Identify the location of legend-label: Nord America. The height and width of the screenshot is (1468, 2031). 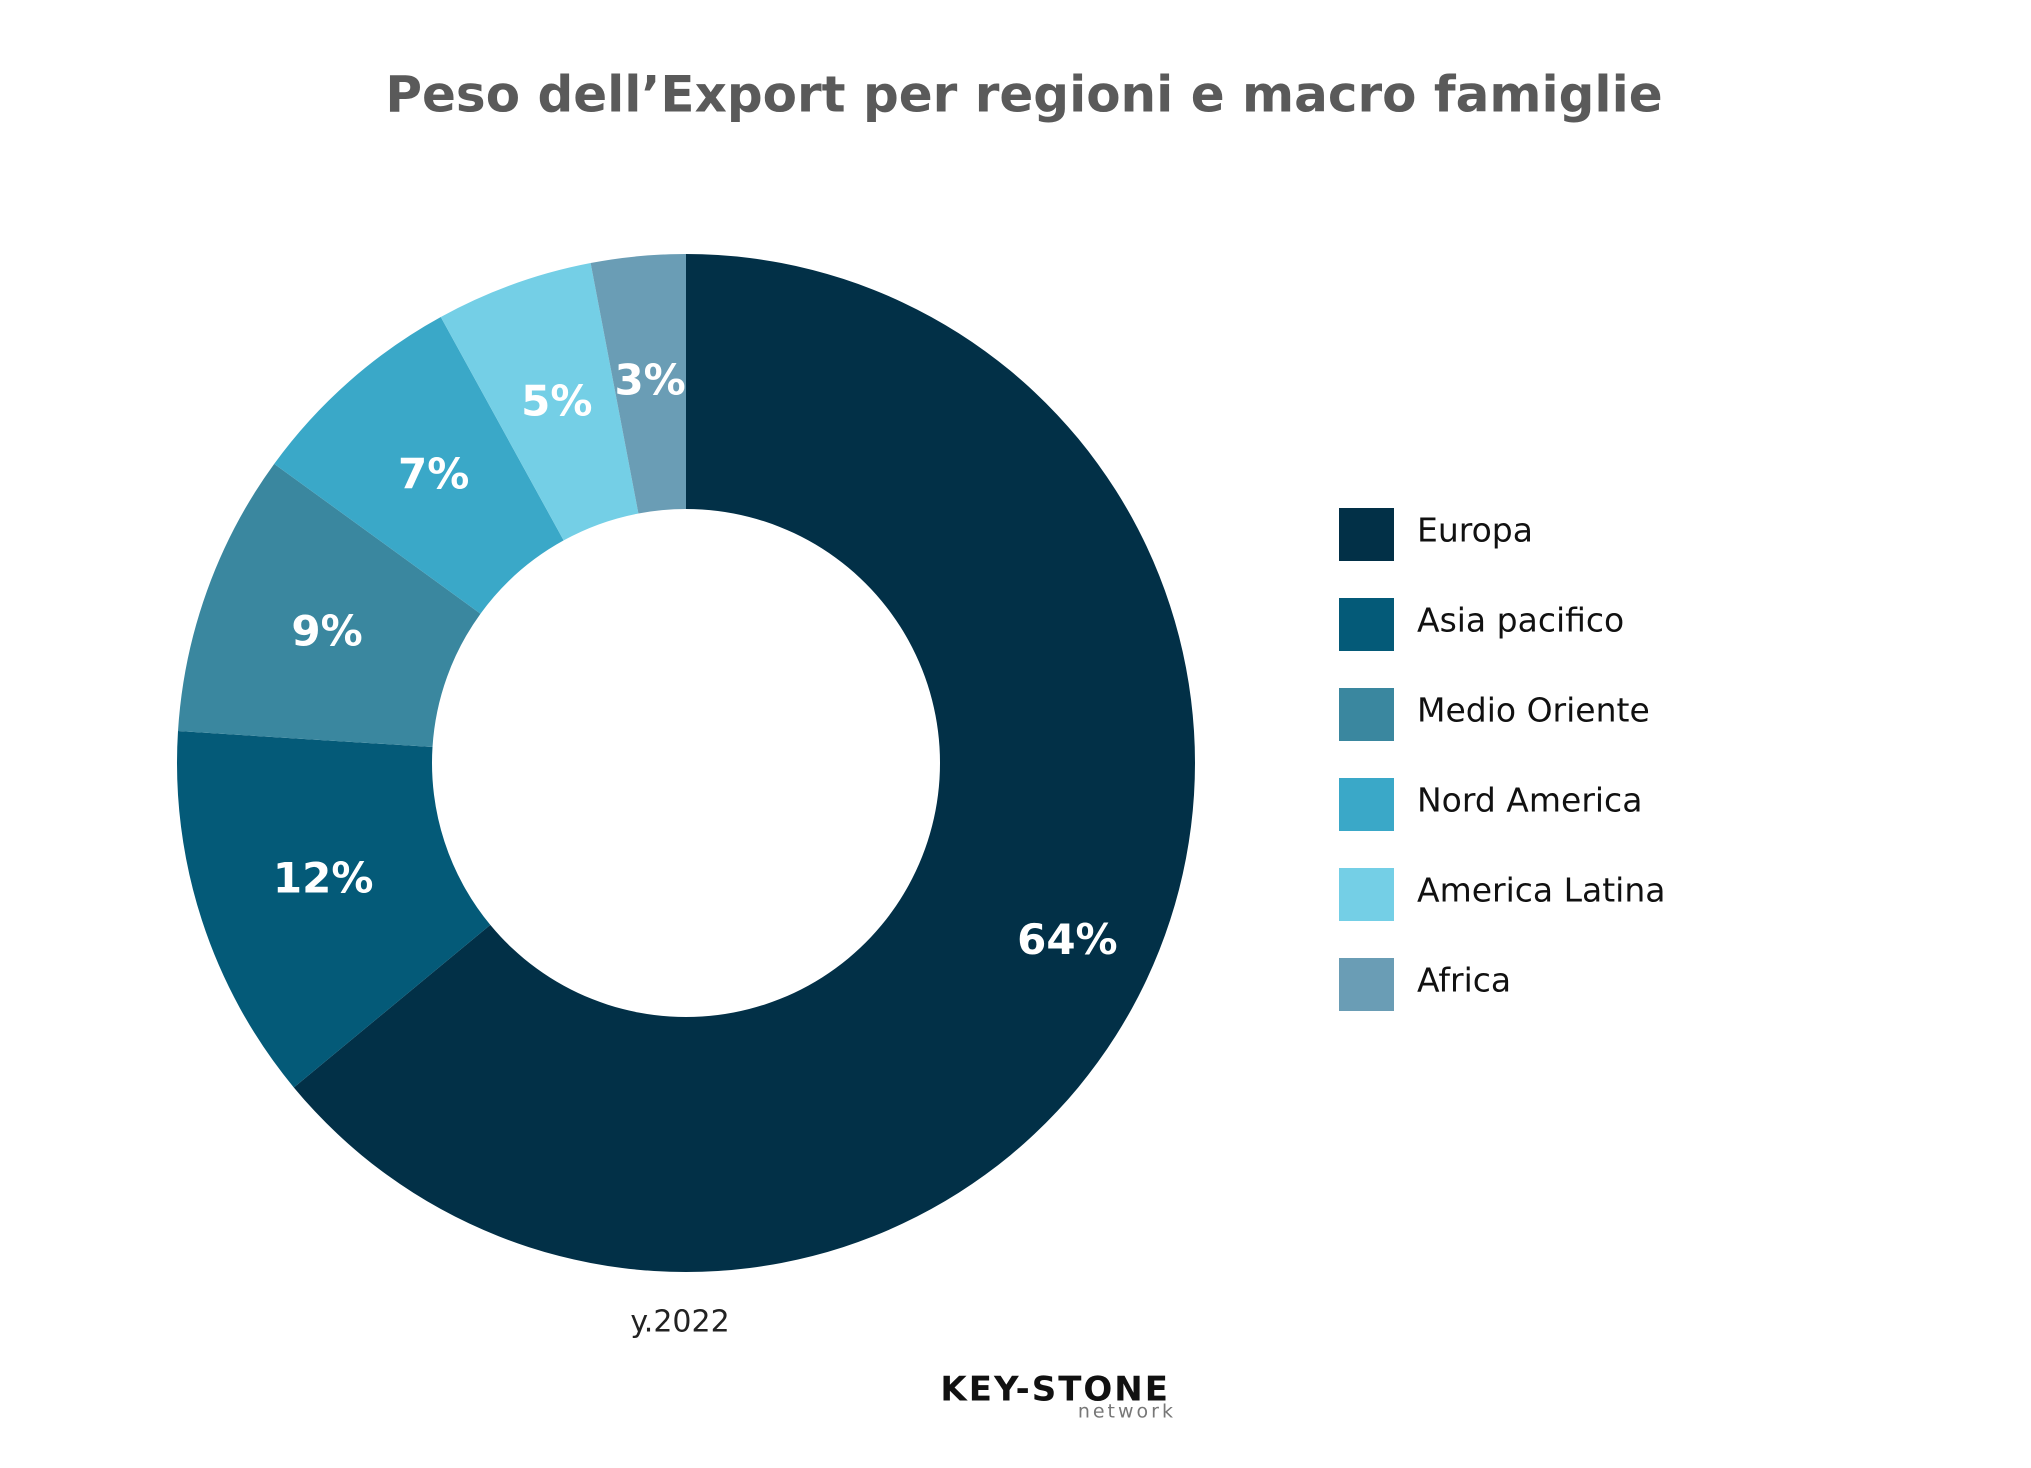
(1529, 800).